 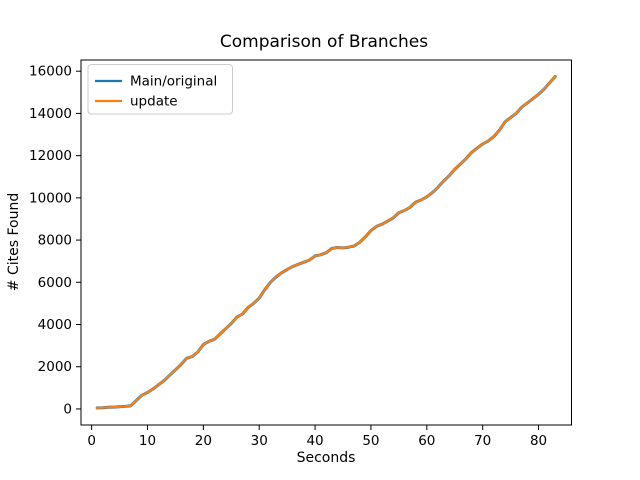 I want to click on x-tick-label: 80, so click(x=538, y=441).